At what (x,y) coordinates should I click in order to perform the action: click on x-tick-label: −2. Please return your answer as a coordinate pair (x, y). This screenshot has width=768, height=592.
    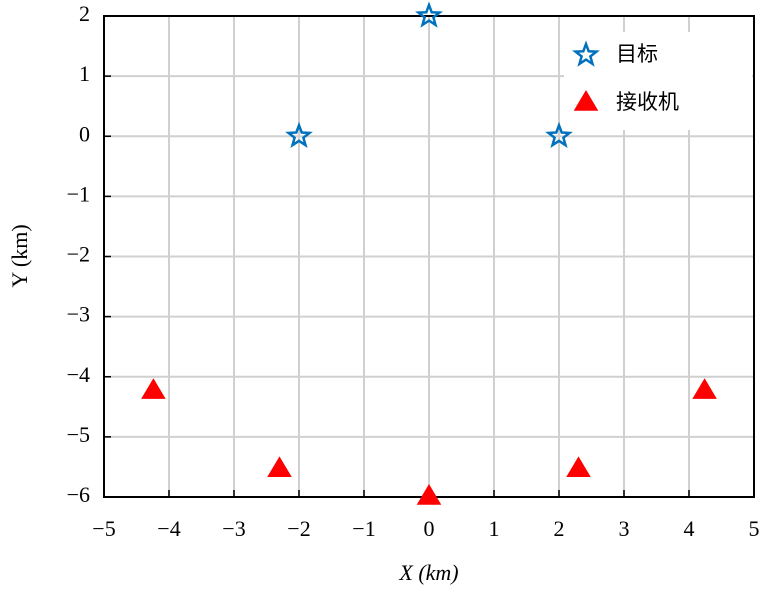
    Looking at the image, I should click on (298, 528).